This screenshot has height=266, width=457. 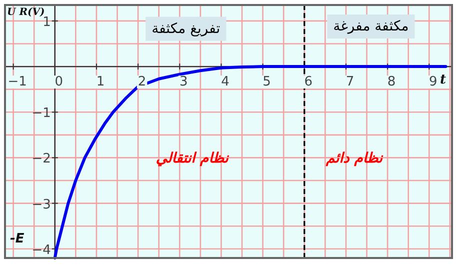 What do you see at coordinates (41, 114) in the screenshot?
I see `y-tick-label: −1` at bounding box center [41, 114].